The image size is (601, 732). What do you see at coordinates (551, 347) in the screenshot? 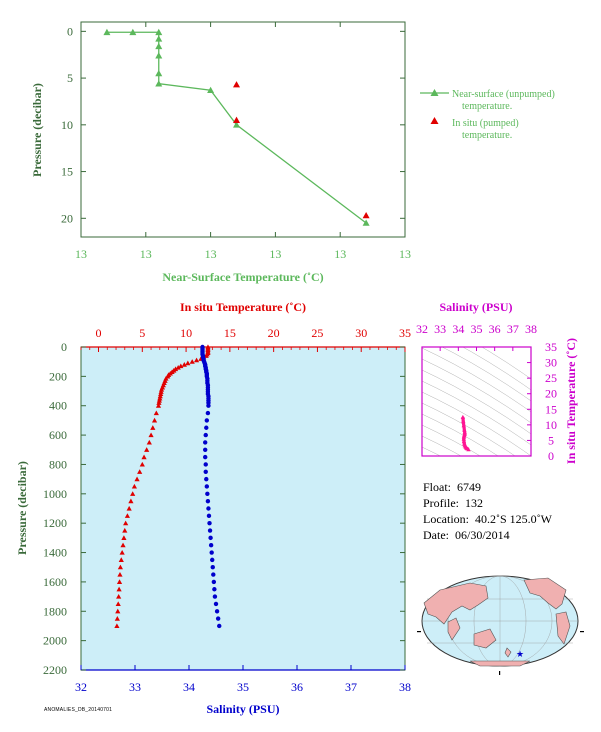
I see `ts-y-tick-label: 35` at bounding box center [551, 347].